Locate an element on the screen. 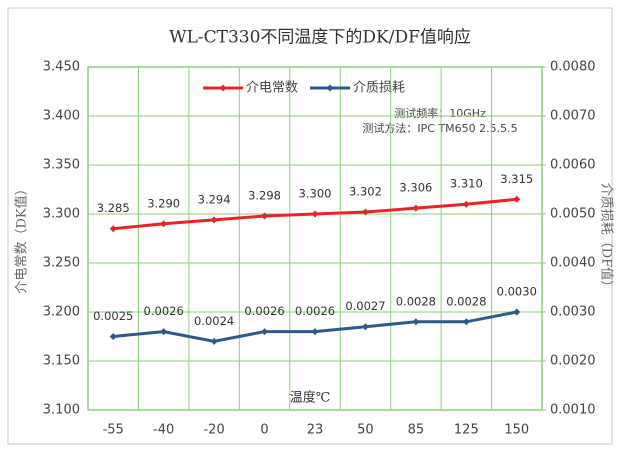  data-label: 3.300 is located at coordinates (315, 194).